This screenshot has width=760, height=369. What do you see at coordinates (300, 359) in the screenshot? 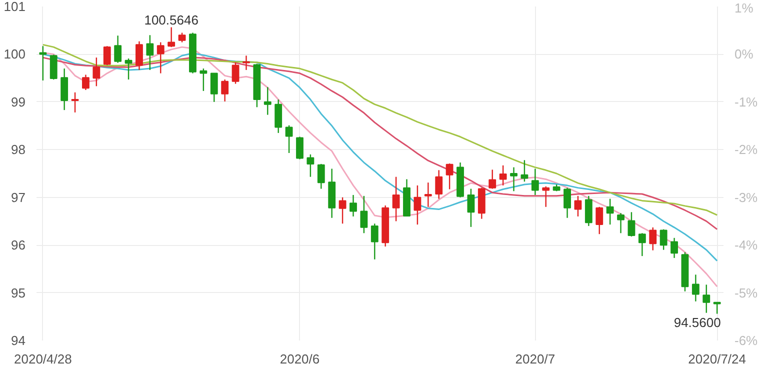
I see `x-tick-label: 2020/6` at bounding box center [300, 359].